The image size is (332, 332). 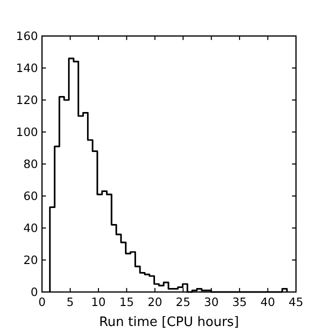 I want to click on y-tick-label: 60, so click(x=30, y=196).